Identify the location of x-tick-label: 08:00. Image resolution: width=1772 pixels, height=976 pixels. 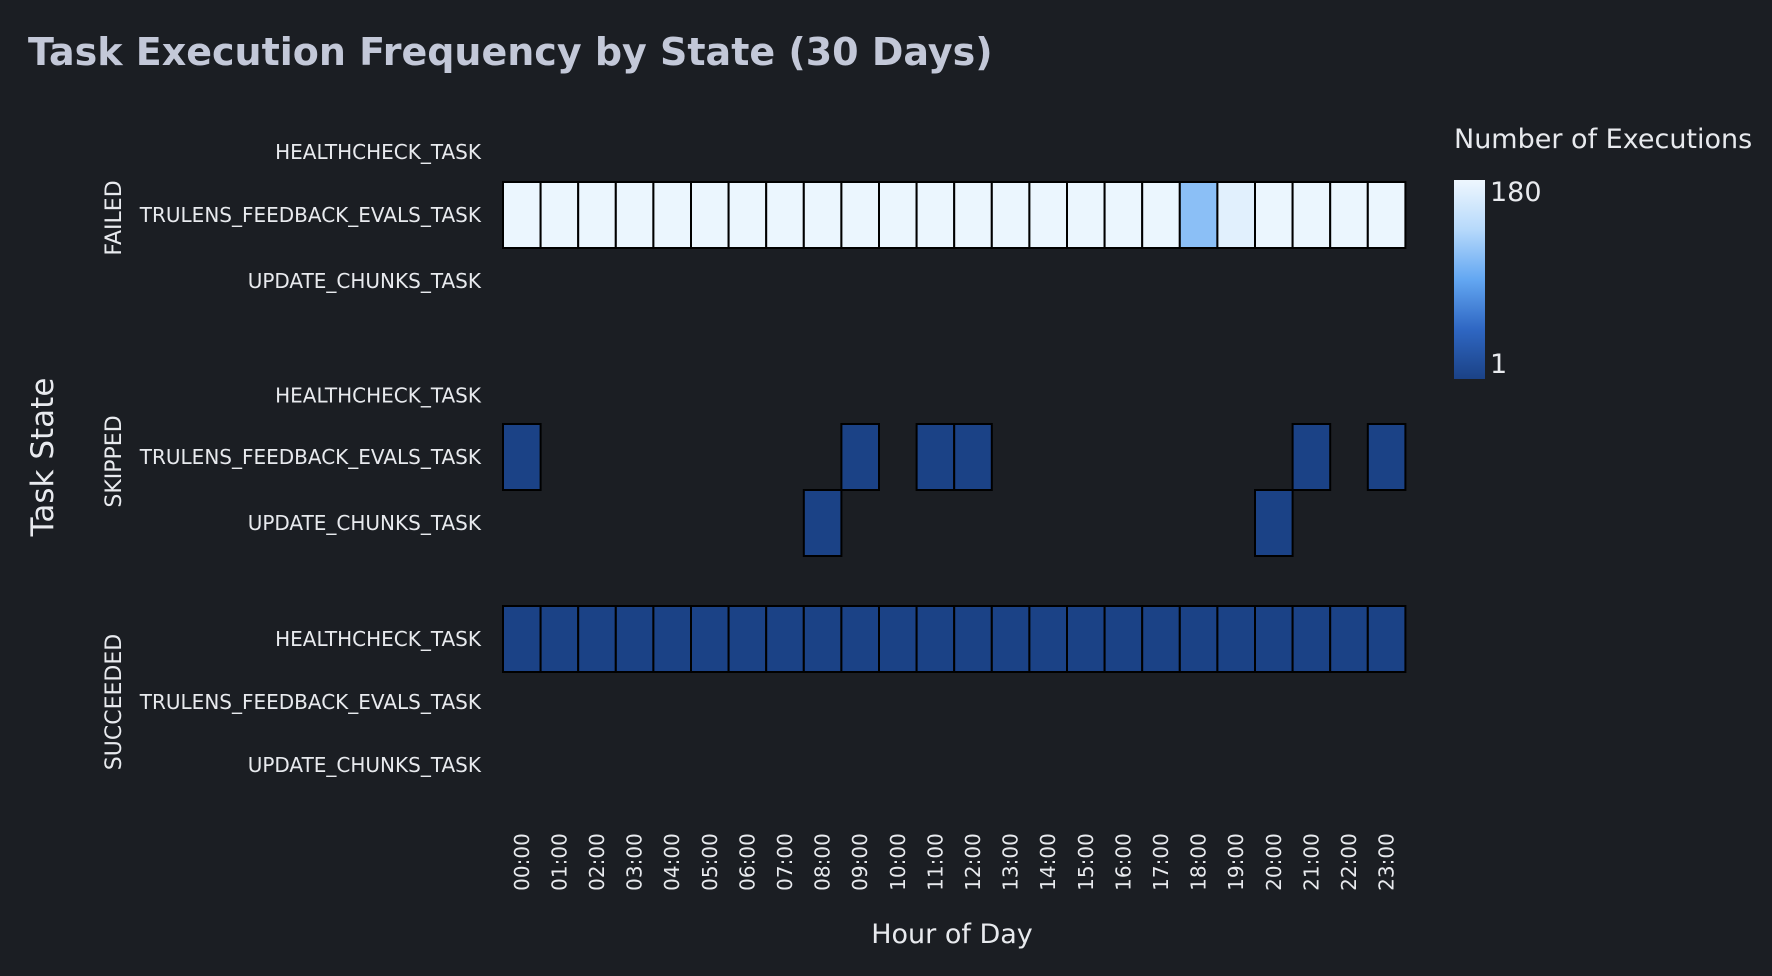
(823, 862).